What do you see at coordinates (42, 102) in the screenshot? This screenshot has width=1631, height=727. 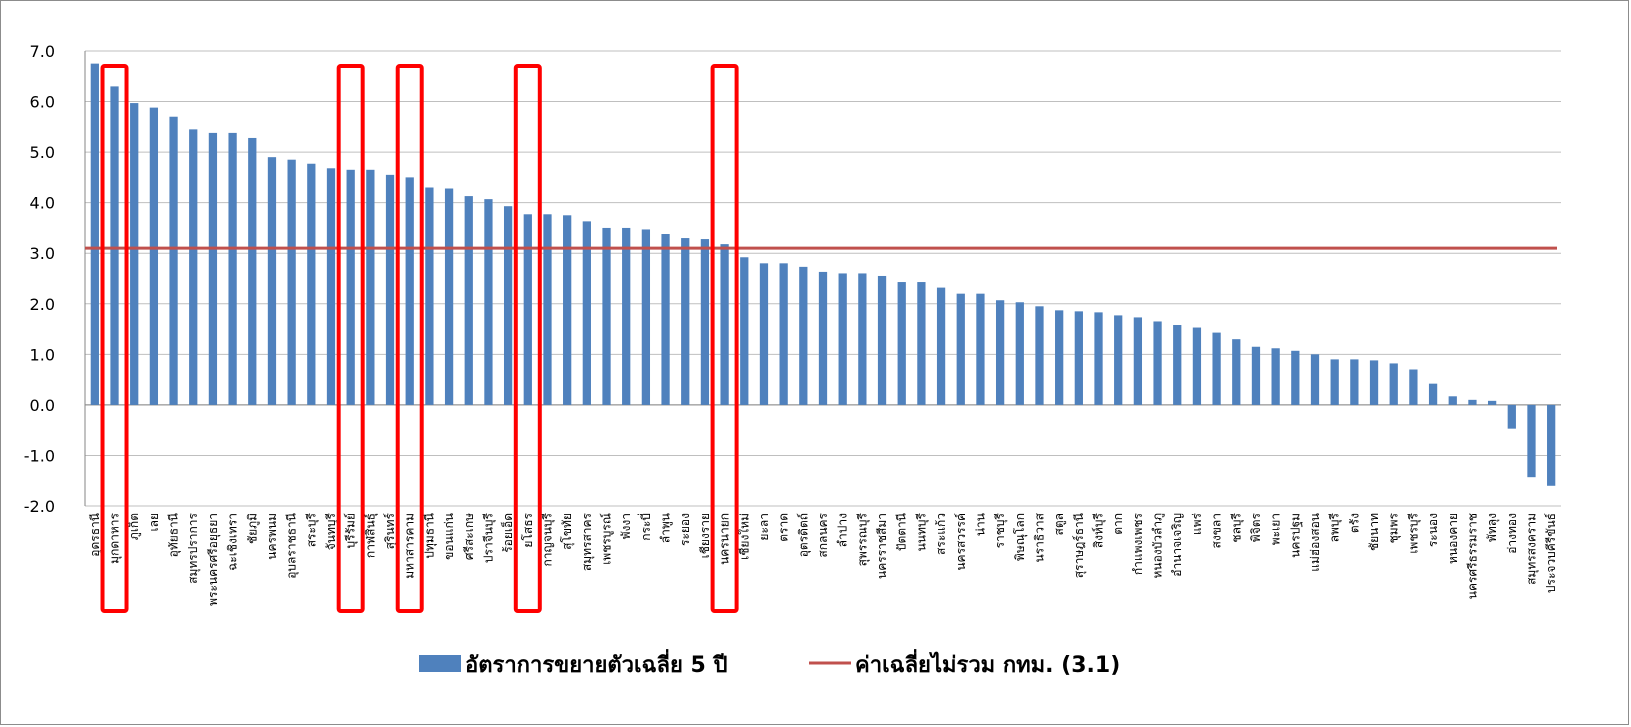 I see `y-tick-label: 6.0` at bounding box center [42, 102].